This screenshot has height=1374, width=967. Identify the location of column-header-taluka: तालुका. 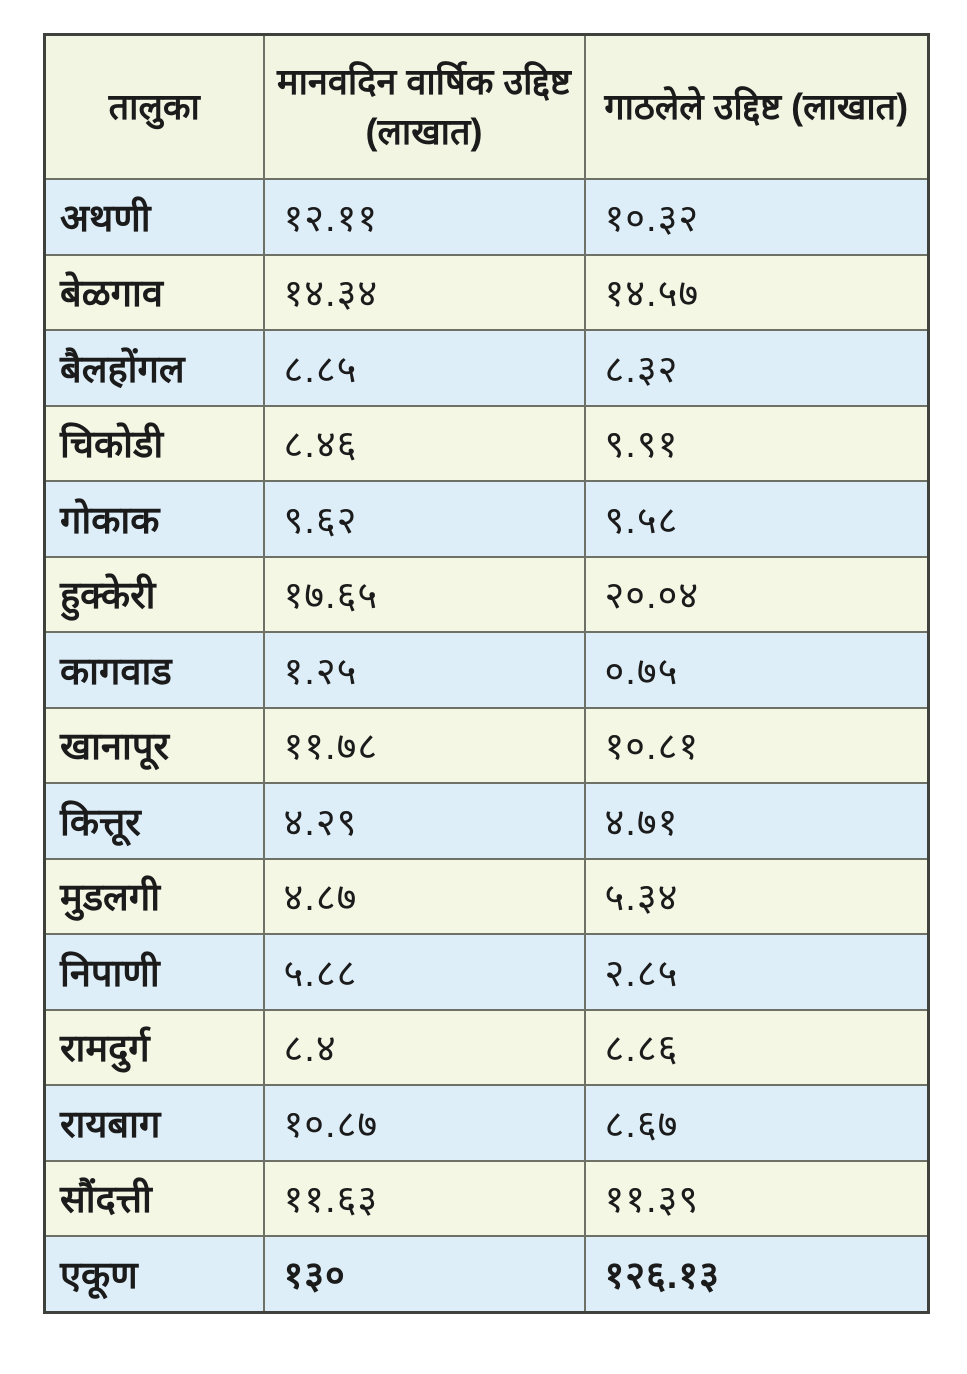
(154, 106).